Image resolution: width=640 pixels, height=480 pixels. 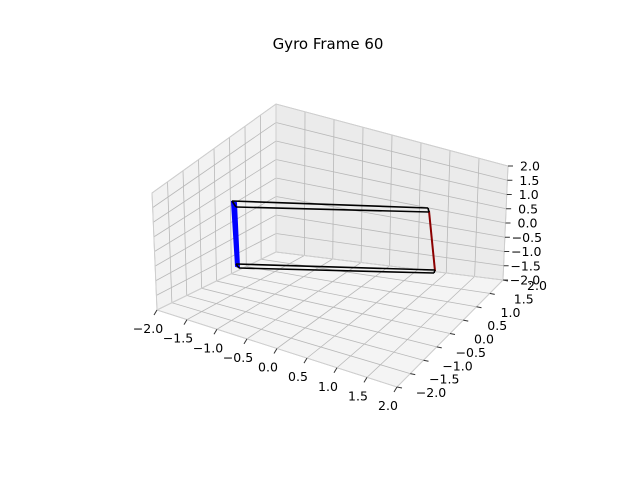 What do you see at coordinates (530, 166) in the screenshot?
I see `z-tick-label: 2.0` at bounding box center [530, 166].